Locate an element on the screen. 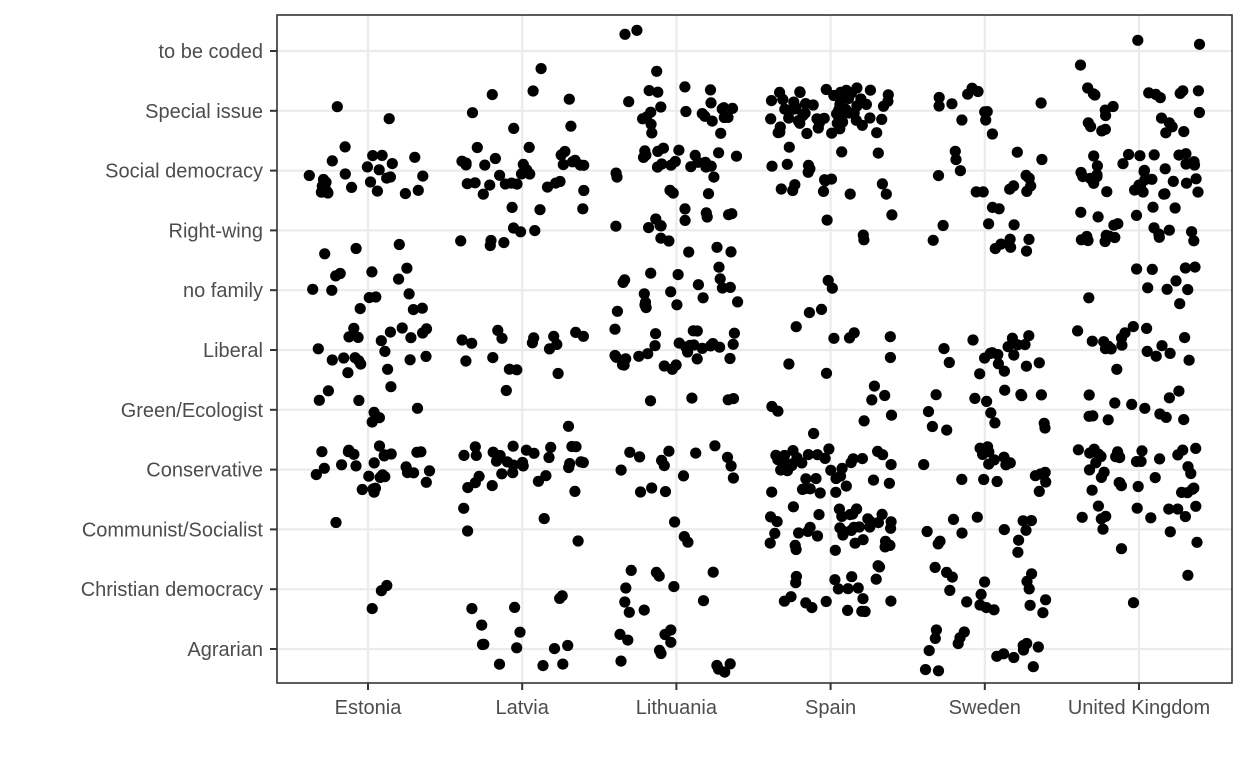  y-tick-label: Social democracy is located at coordinates (184, 172).